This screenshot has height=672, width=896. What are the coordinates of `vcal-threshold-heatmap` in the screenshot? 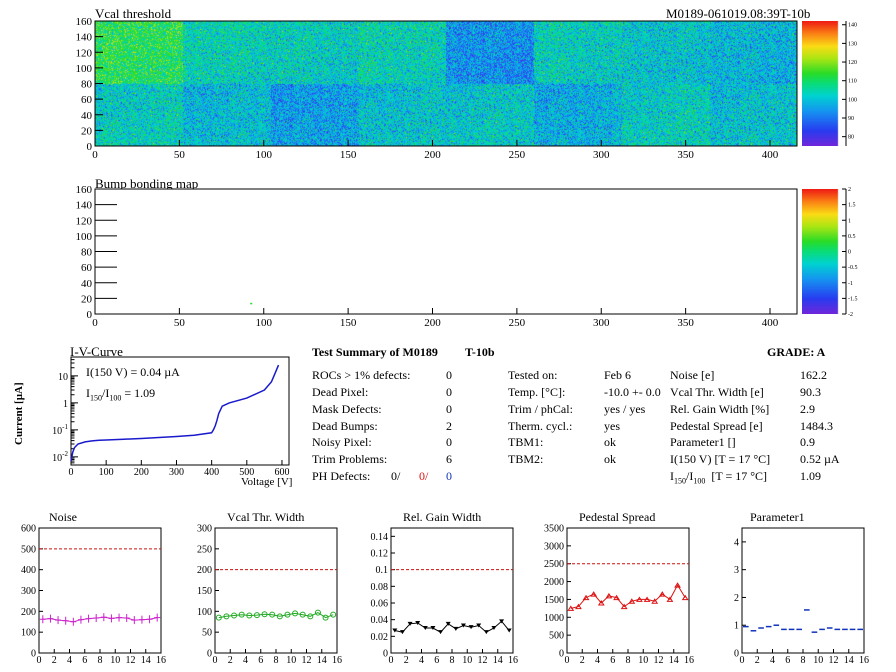 It's located at (446, 83).